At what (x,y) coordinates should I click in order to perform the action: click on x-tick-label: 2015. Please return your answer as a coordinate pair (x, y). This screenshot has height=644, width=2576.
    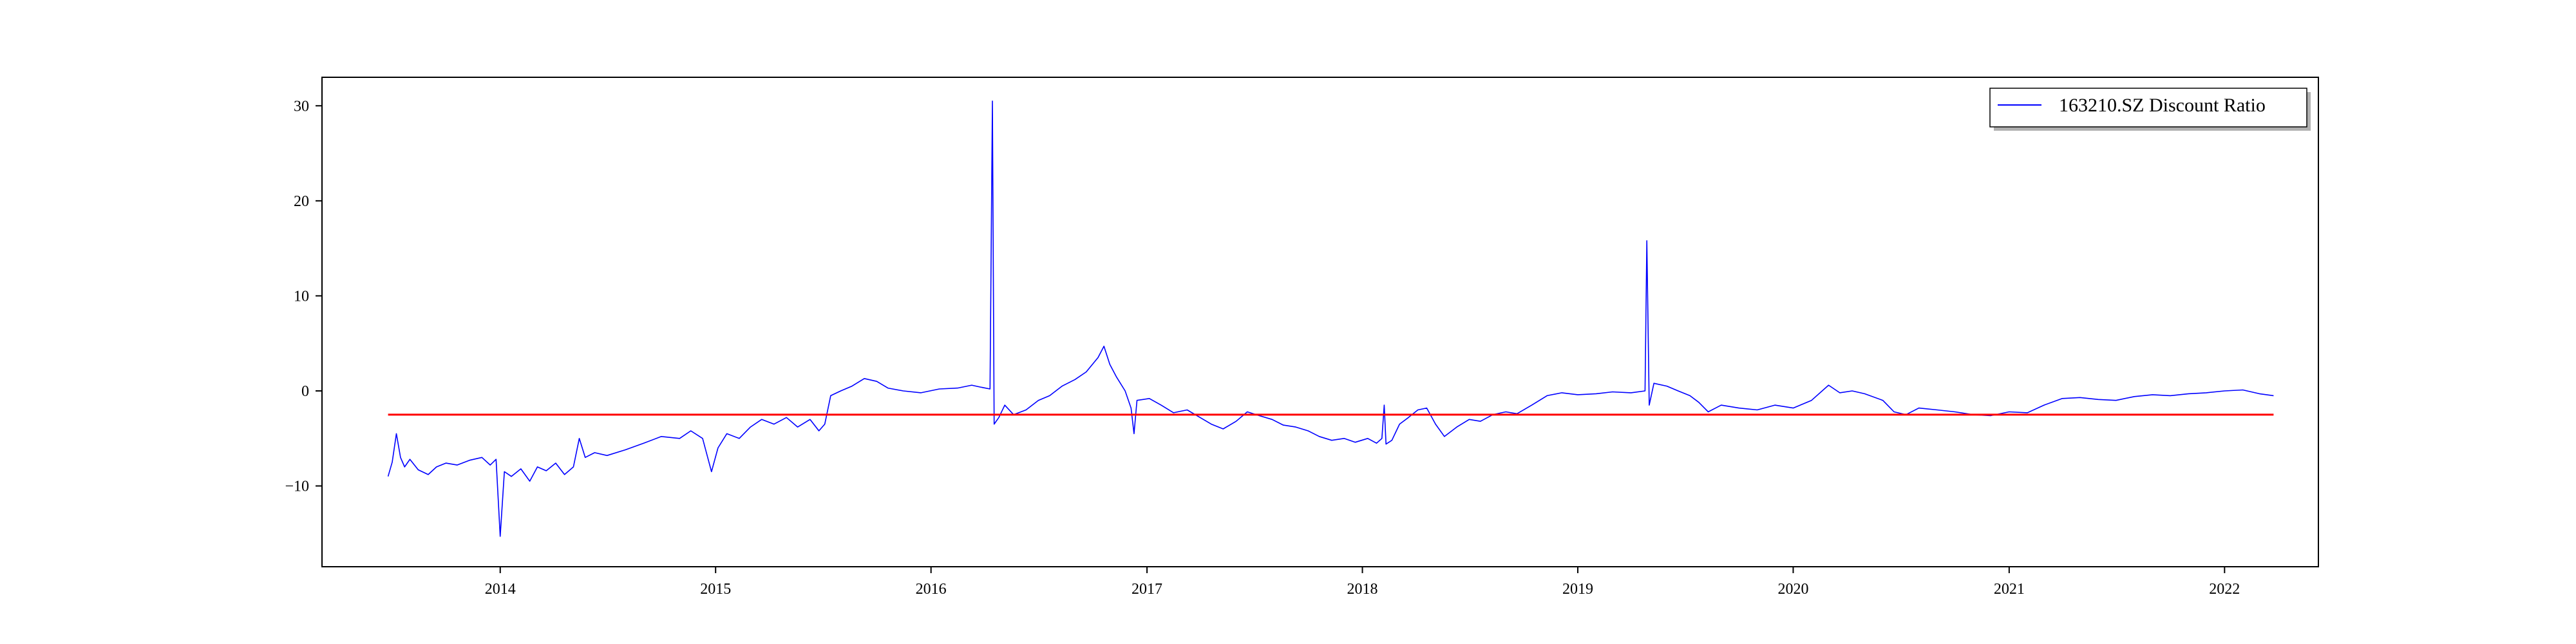
    Looking at the image, I should click on (716, 589).